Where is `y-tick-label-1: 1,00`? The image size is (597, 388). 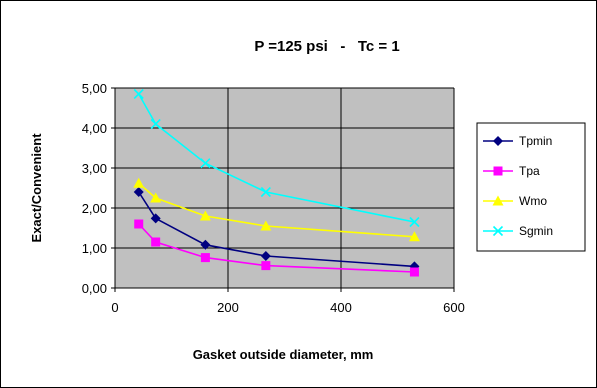 y-tick-label-1: 1,00 is located at coordinates (94, 248).